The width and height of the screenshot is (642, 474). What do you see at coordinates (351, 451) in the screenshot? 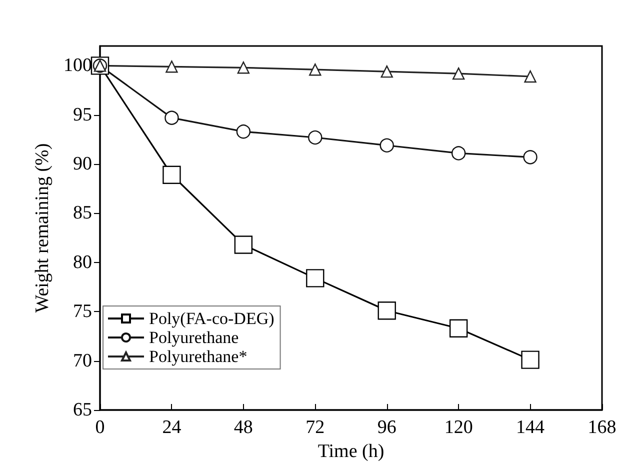
I see `x-axis-title: Time (h)` at bounding box center [351, 451].